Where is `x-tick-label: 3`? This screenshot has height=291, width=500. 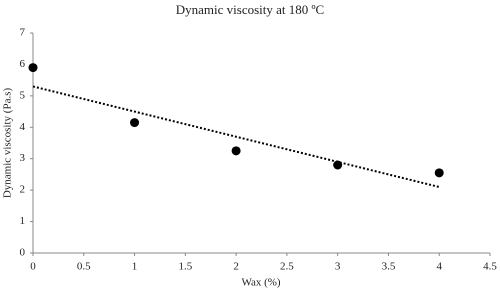
x-tick-label: 3 is located at coordinates (338, 267).